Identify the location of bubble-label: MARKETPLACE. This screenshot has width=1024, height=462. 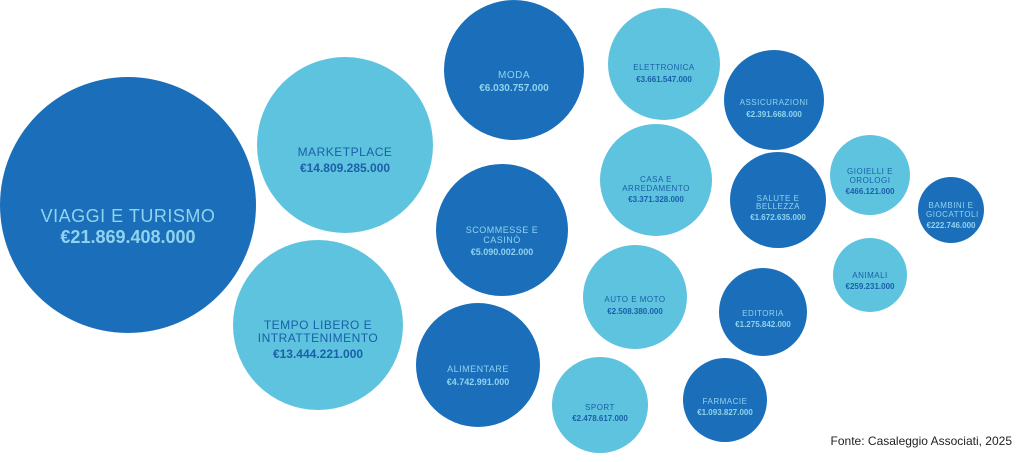
(345, 152).